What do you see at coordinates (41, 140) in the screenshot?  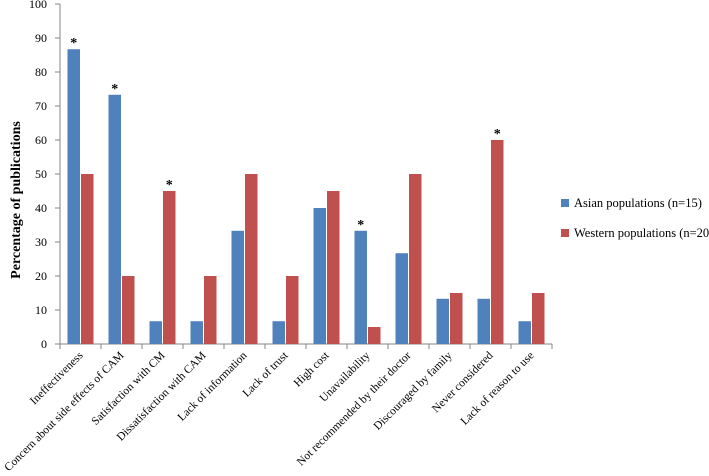 I see `y-tick-label: 60` at bounding box center [41, 140].